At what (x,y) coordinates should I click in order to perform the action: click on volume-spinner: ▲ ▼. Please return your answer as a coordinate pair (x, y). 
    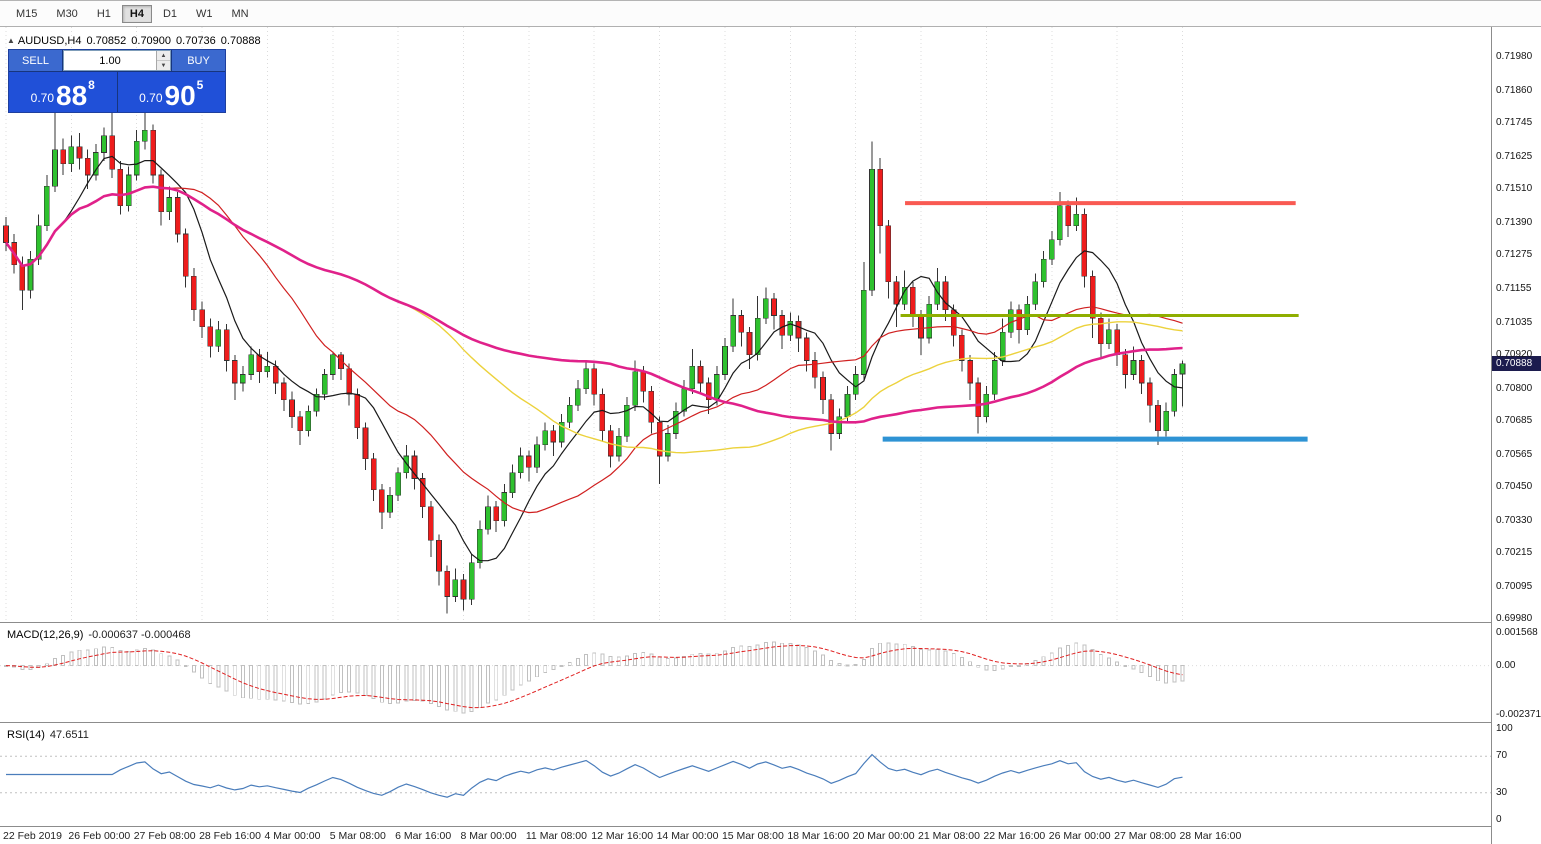
    Looking at the image, I should click on (163, 60).